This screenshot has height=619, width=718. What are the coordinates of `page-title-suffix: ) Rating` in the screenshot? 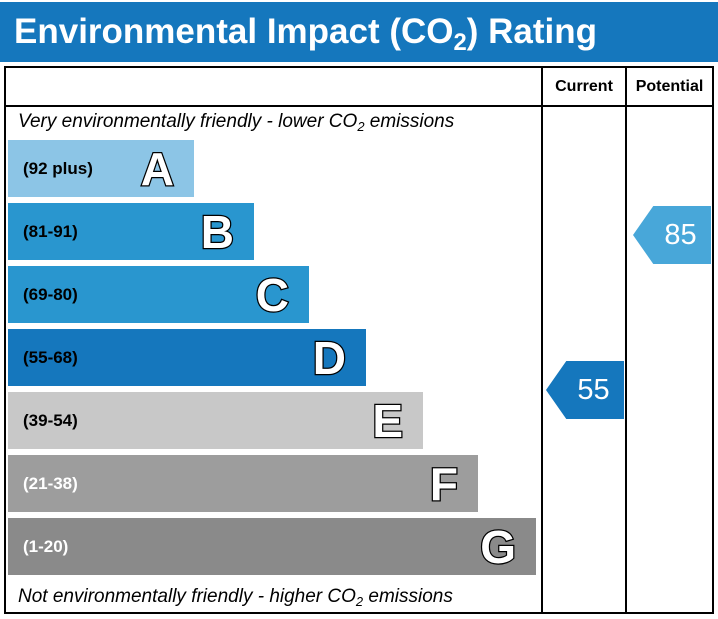 It's located at (532, 31).